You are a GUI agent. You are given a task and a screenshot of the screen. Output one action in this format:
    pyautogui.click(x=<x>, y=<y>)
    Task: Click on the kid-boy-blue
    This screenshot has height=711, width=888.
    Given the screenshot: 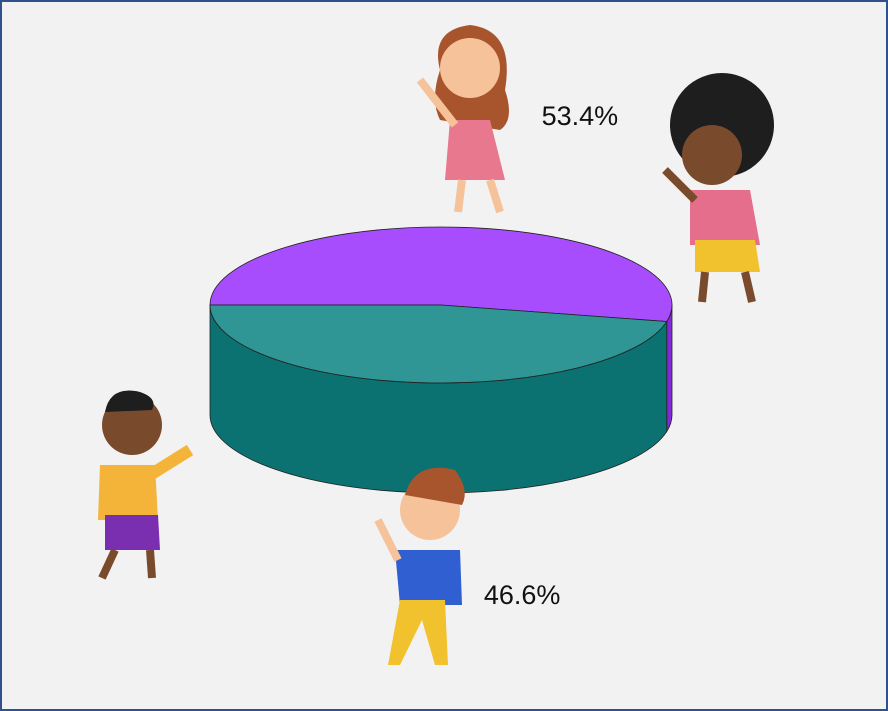 What is the action you would take?
    pyautogui.click(x=419, y=566)
    